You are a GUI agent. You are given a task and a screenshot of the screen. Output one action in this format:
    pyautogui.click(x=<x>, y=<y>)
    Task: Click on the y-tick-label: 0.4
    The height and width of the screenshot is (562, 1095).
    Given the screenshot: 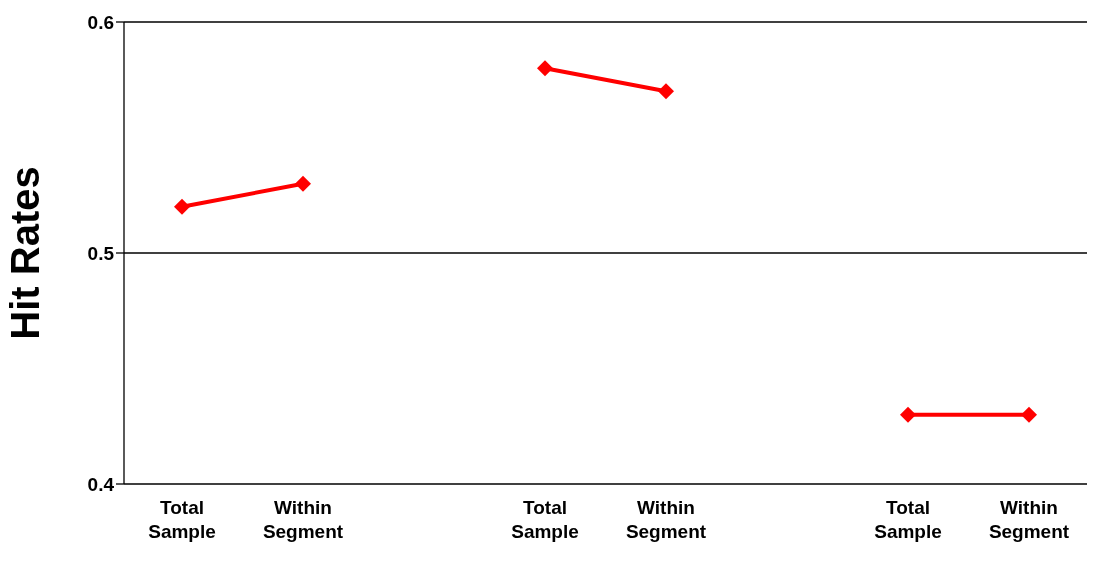 What is the action you would take?
    pyautogui.click(x=101, y=484)
    